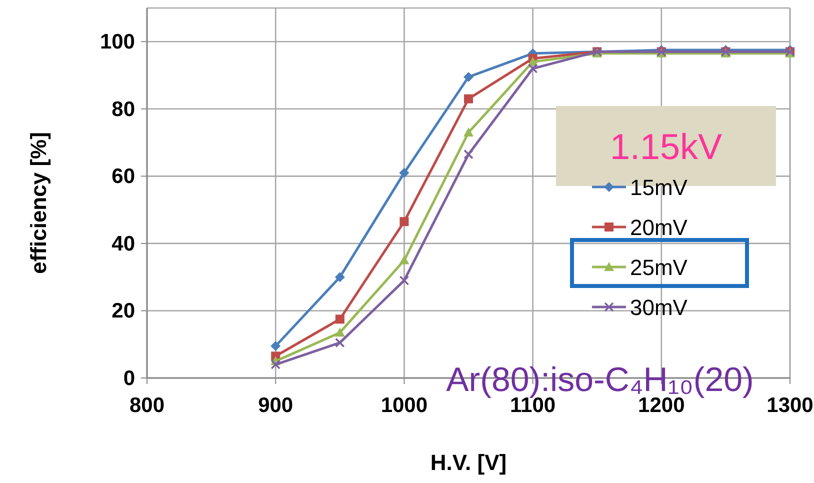  Describe the element at coordinates (123, 311) in the screenshot. I see `y-tick-label: 20` at that location.